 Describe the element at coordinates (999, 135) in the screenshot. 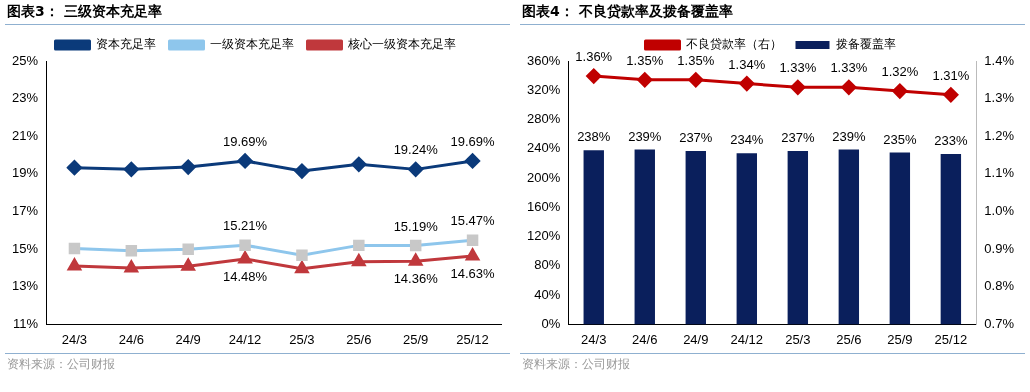

I see `y2-tick-label: 1.2%` at that location.